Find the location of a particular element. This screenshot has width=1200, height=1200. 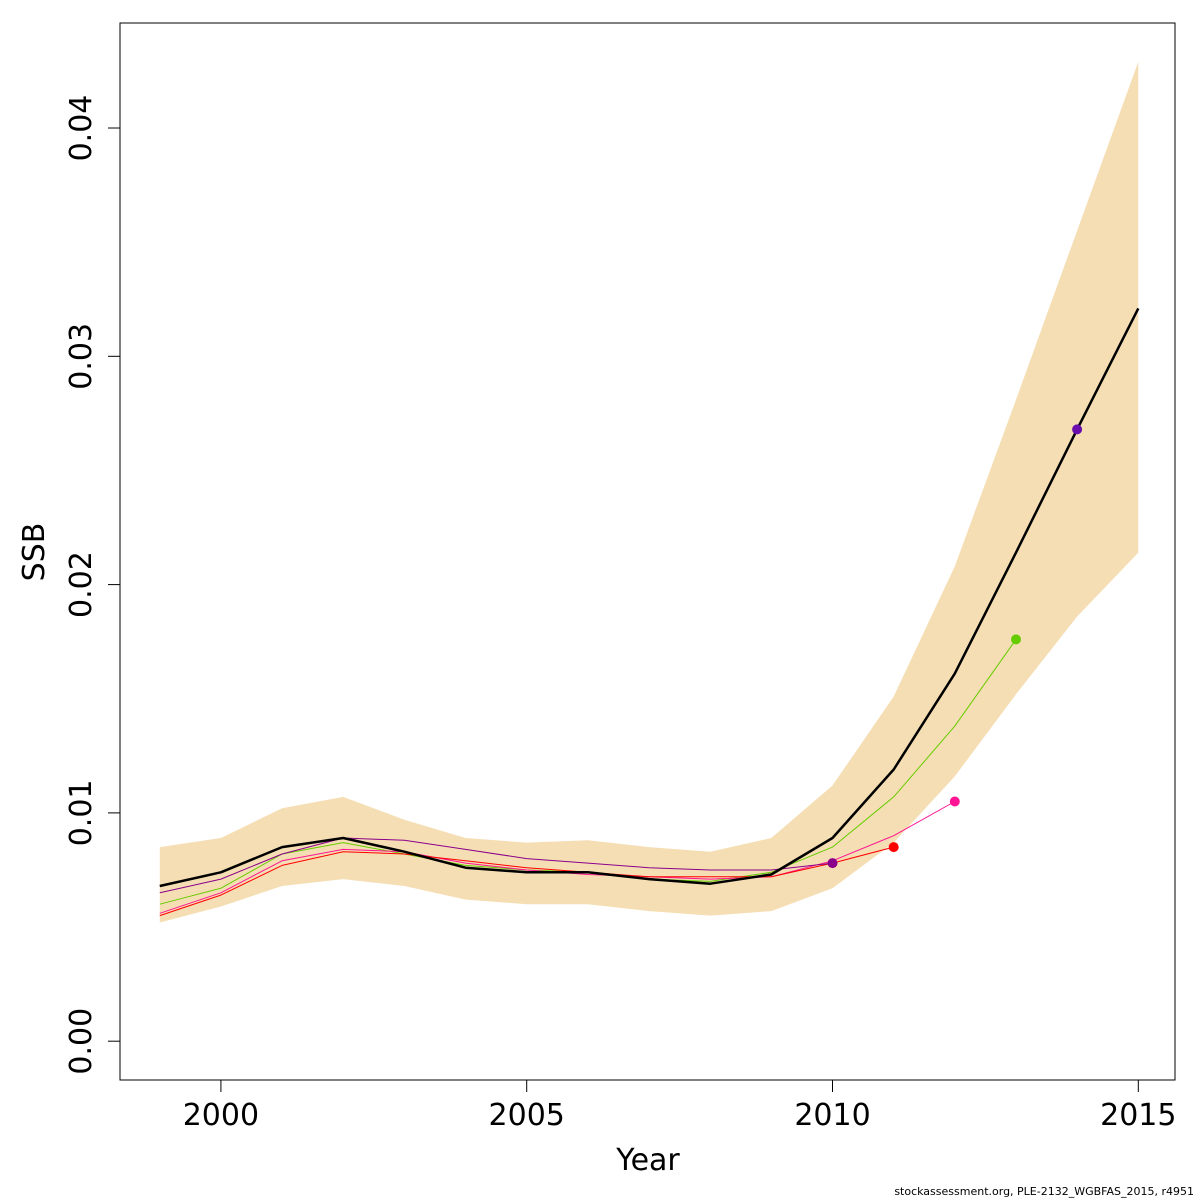

y-tick-label: 0.04 is located at coordinates (81, 128).